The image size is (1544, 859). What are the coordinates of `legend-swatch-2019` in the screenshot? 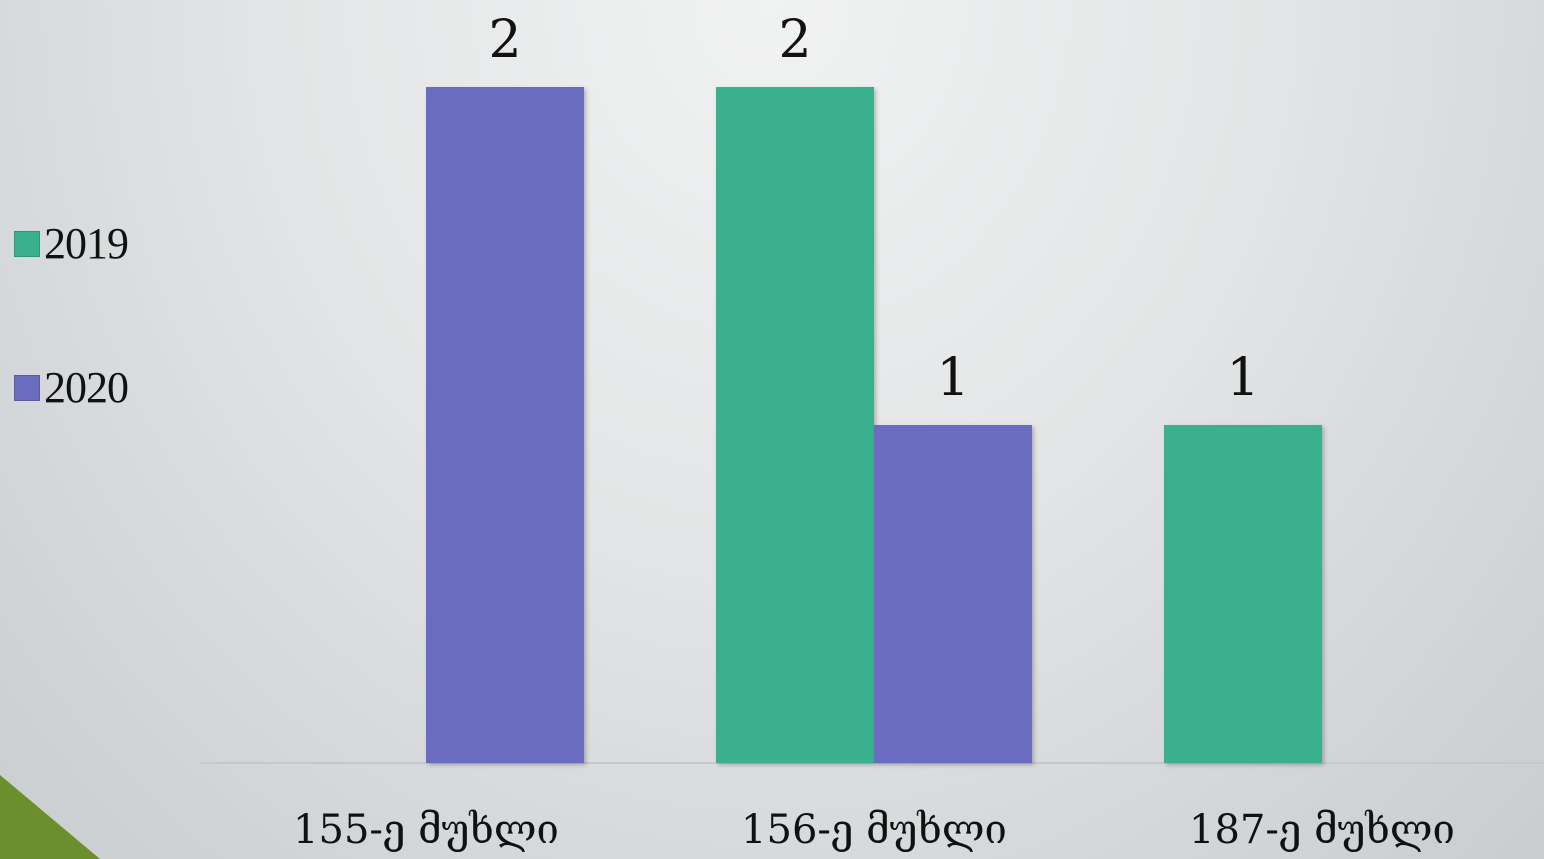 It's located at (27, 244).